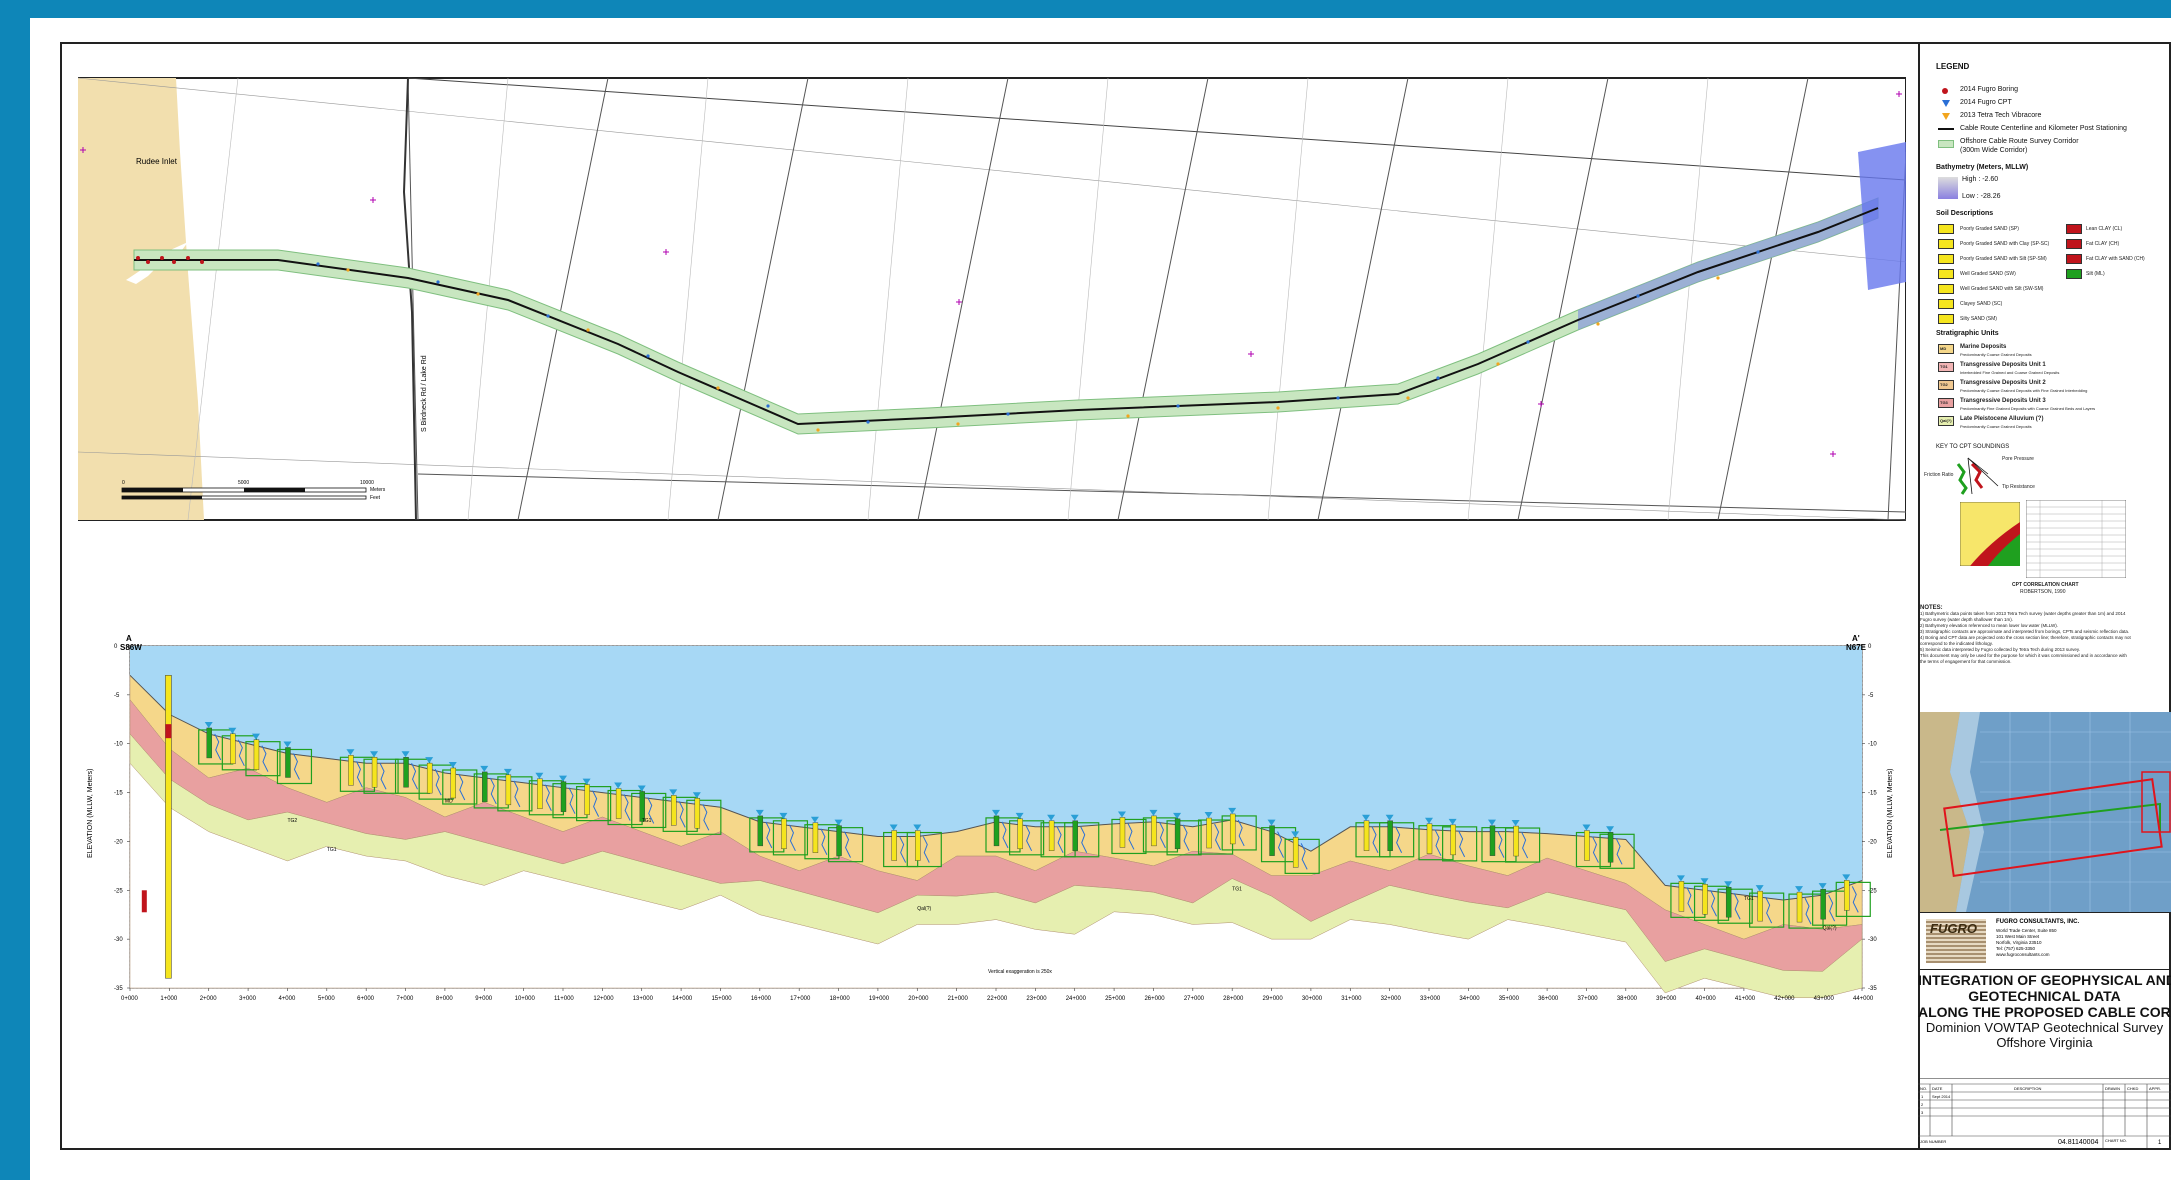  I want to click on strat-title: Stratigraphic Units, so click(1967, 333).